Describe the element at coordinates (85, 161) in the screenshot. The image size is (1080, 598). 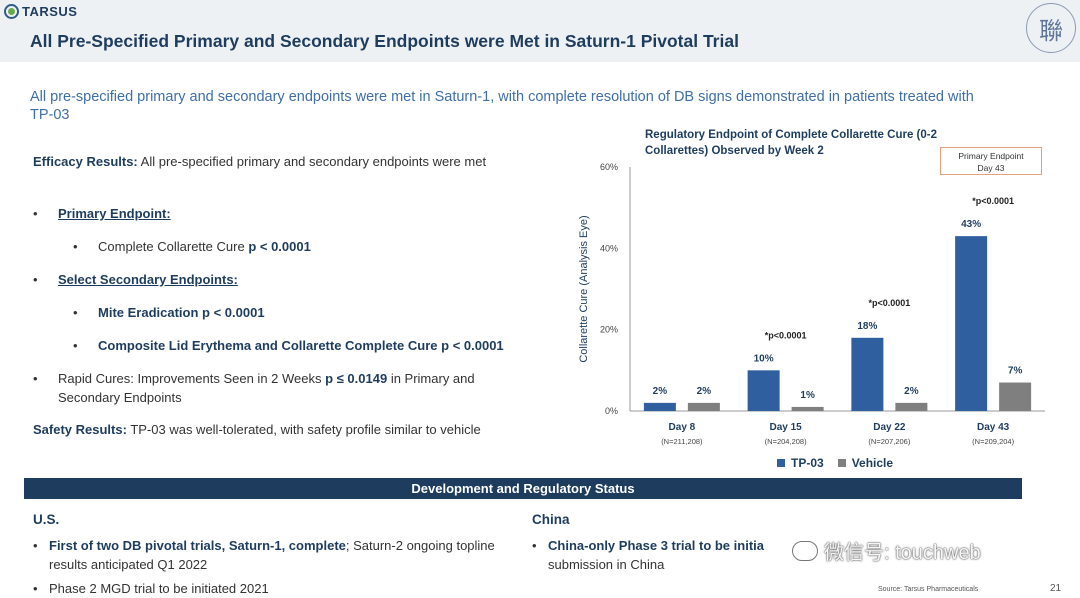
I see `efficacy-label: Efficacy Results:` at that location.